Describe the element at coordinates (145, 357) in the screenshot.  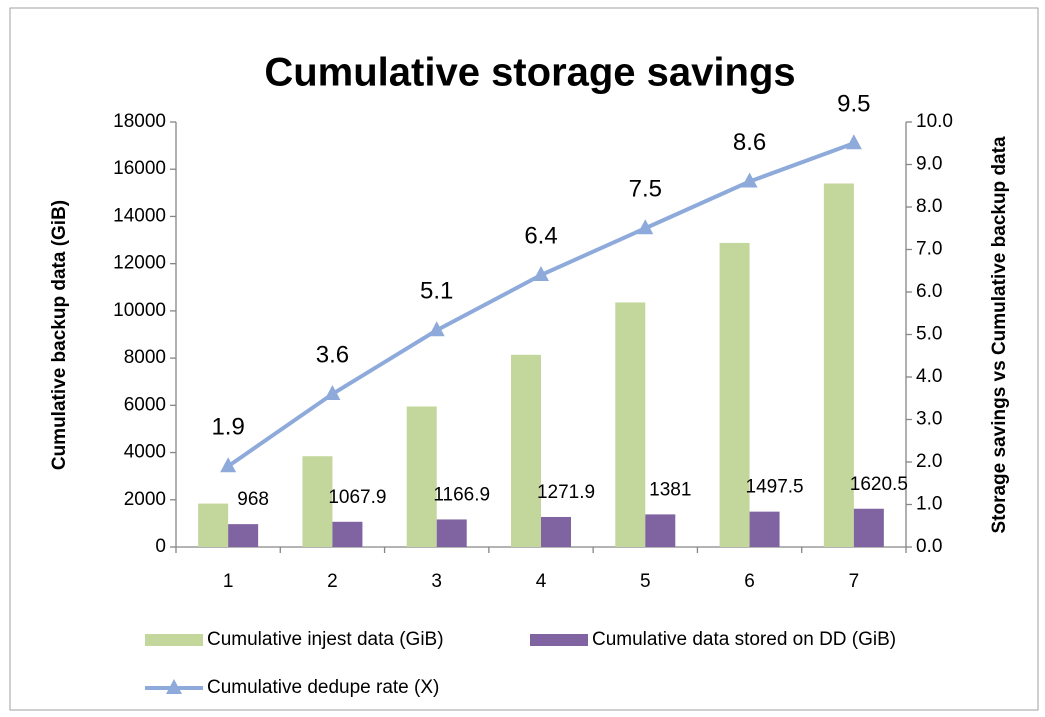
I see `y-tick-label: 8000` at that location.